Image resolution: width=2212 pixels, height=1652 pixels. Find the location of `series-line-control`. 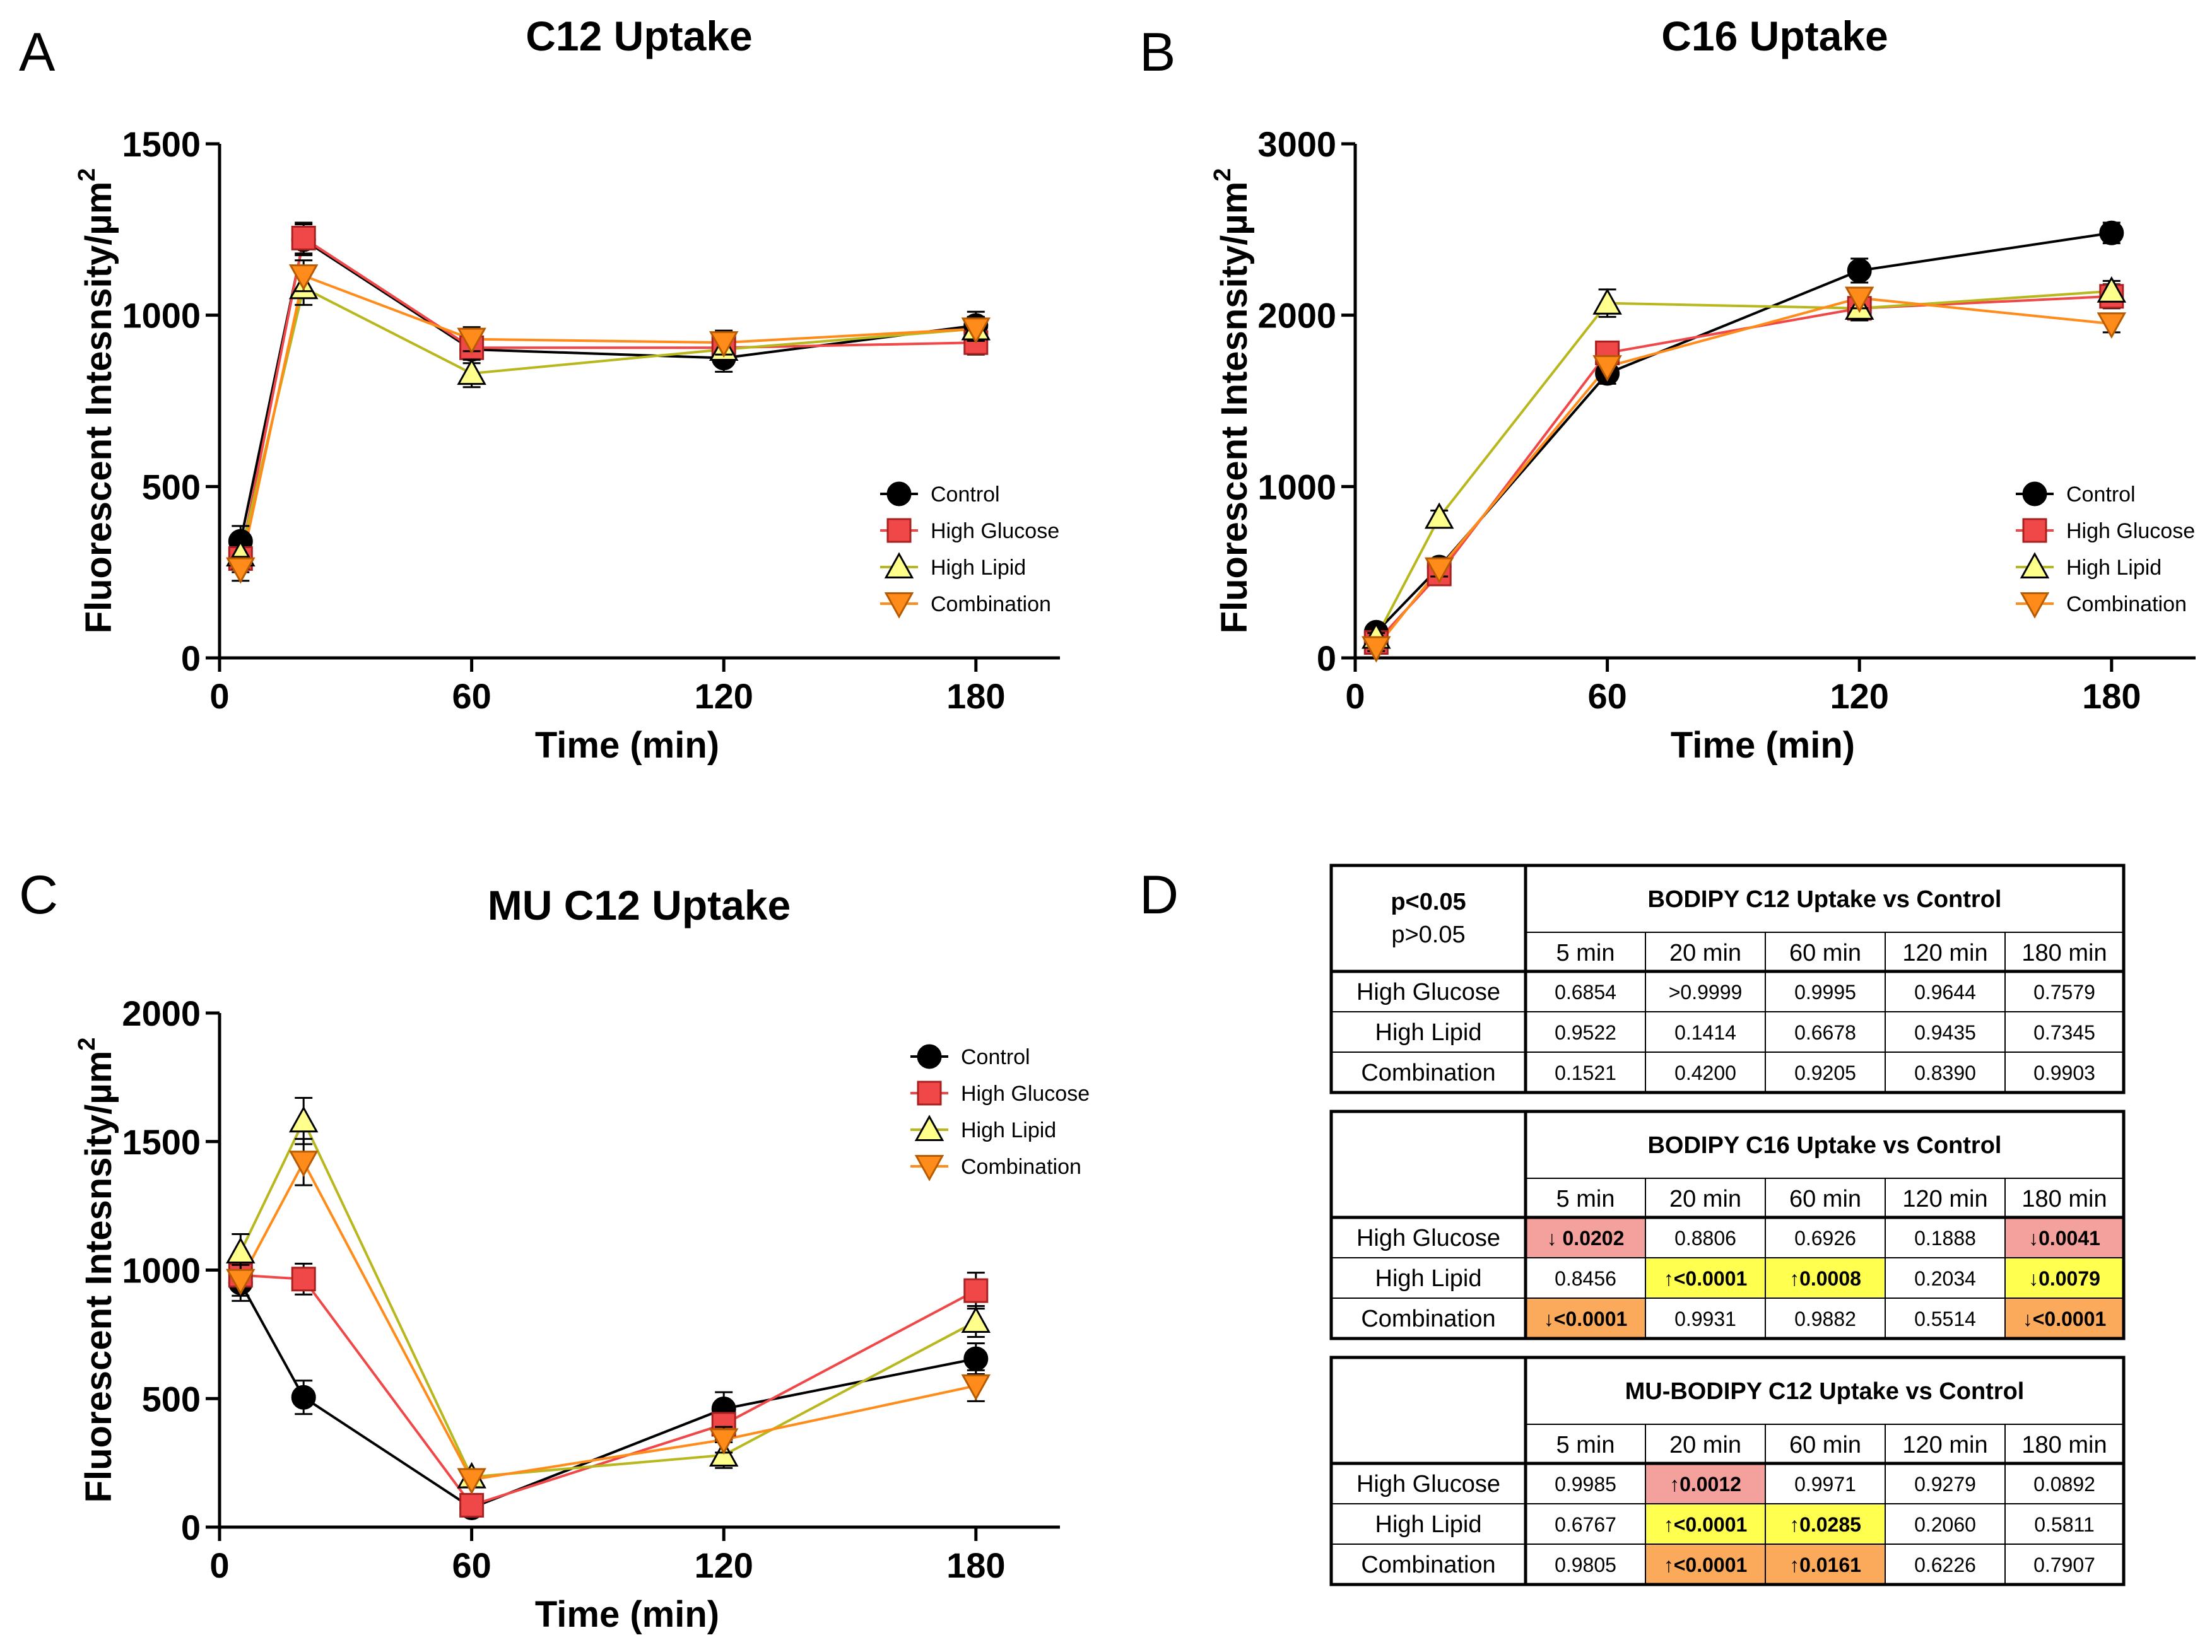

series-line-control is located at coordinates (608, 389).